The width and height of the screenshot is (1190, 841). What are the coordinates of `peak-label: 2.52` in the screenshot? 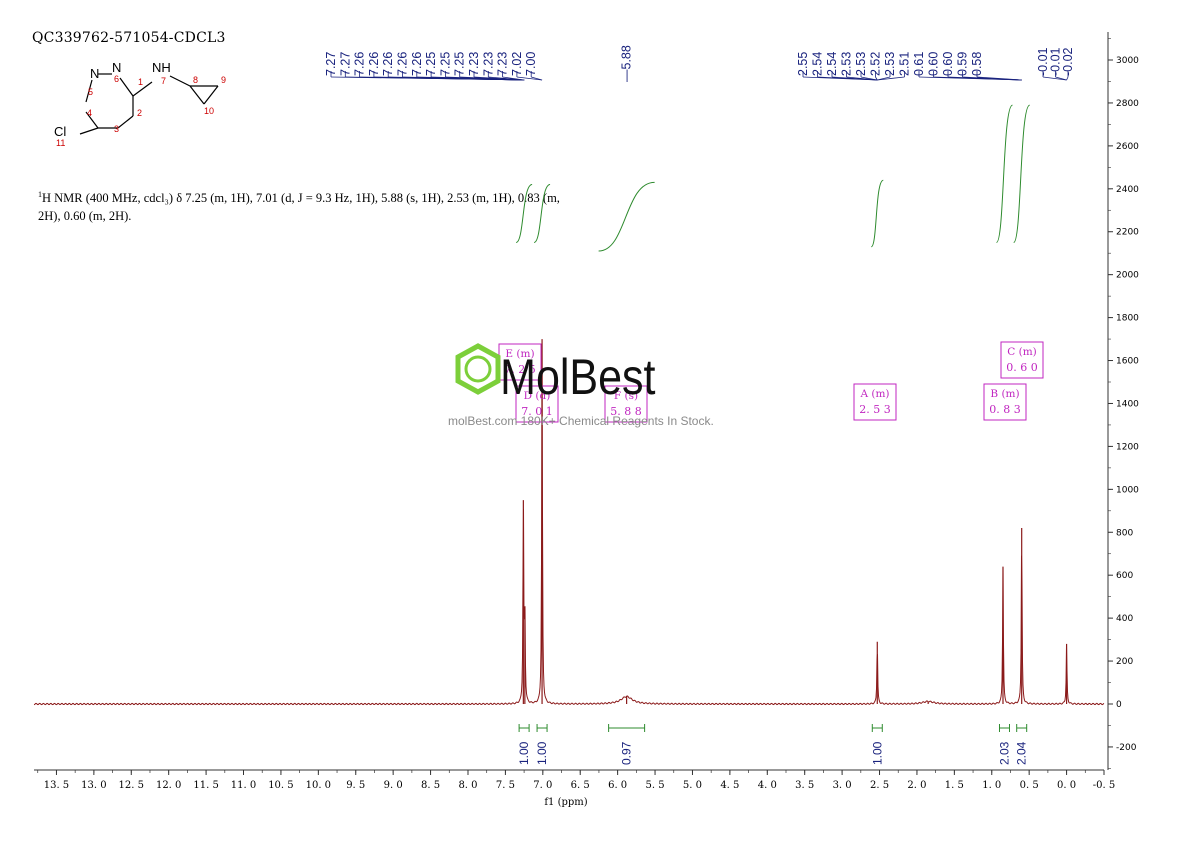 It's located at (876, 64).